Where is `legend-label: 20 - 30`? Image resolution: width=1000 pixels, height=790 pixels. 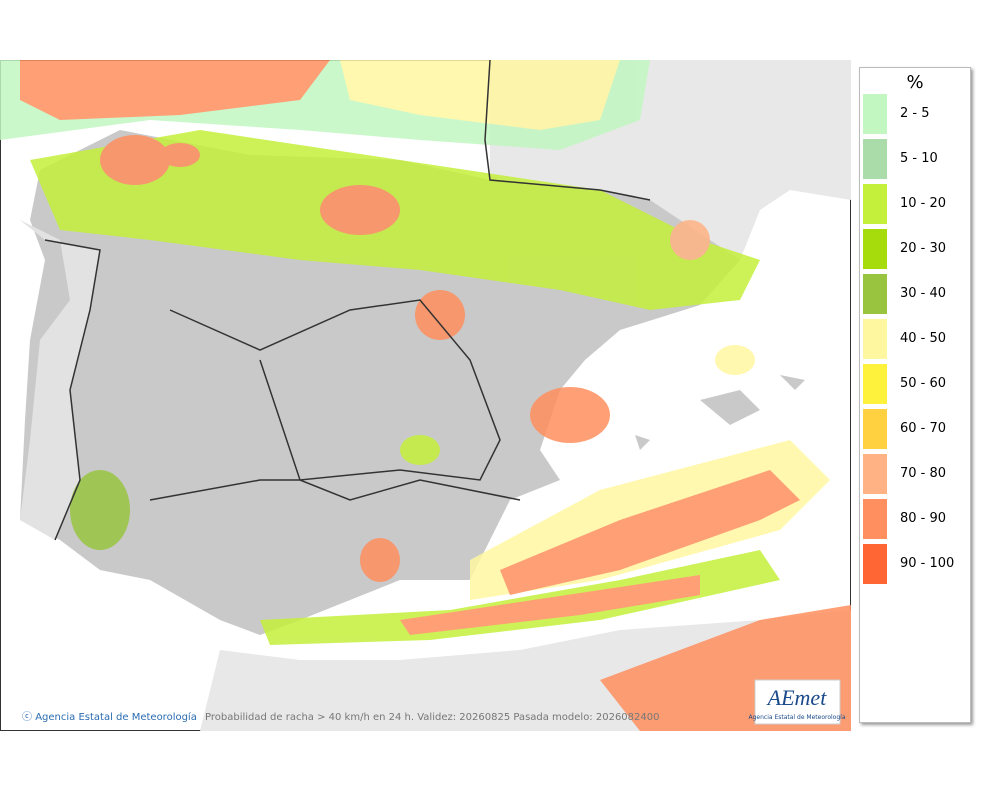 legend-label: 20 - 30 is located at coordinates (923, 248).